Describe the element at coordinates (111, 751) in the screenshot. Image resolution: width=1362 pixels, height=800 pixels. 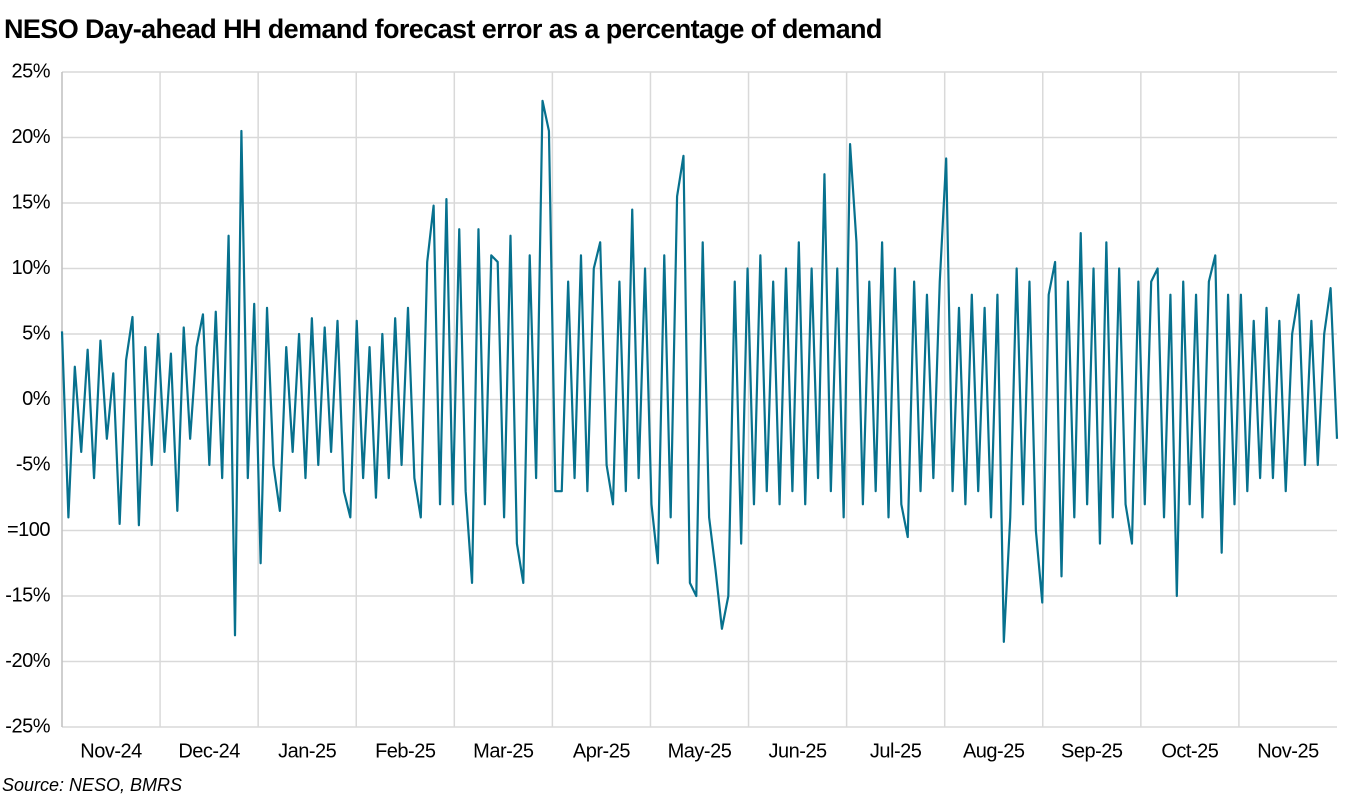
I see `x-tick-label: Nov-24` at that location.